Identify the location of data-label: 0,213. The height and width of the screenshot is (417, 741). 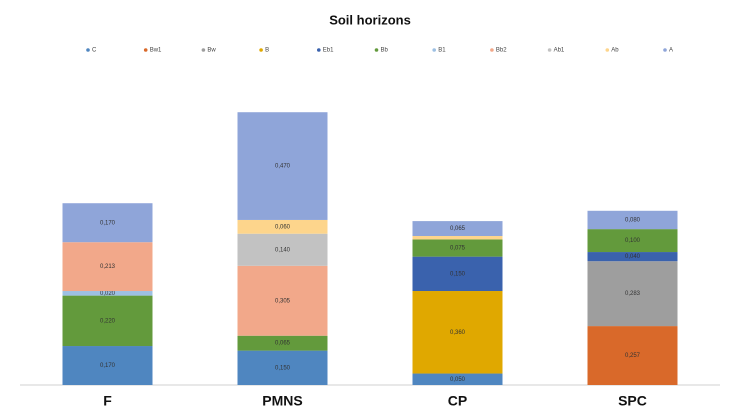
(108, 267).